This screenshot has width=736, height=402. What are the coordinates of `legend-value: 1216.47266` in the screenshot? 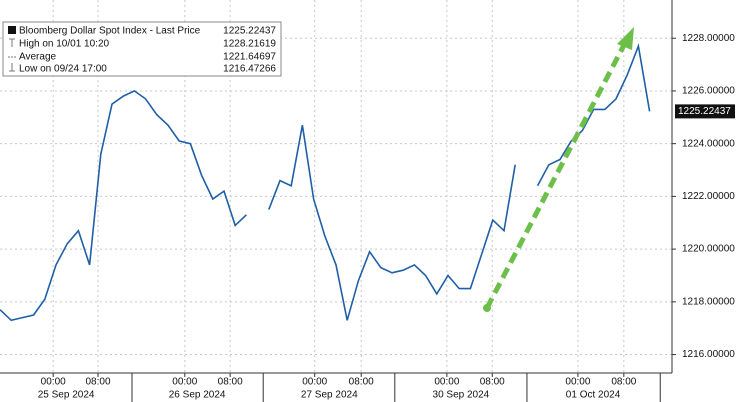 It's located at (249, 69).